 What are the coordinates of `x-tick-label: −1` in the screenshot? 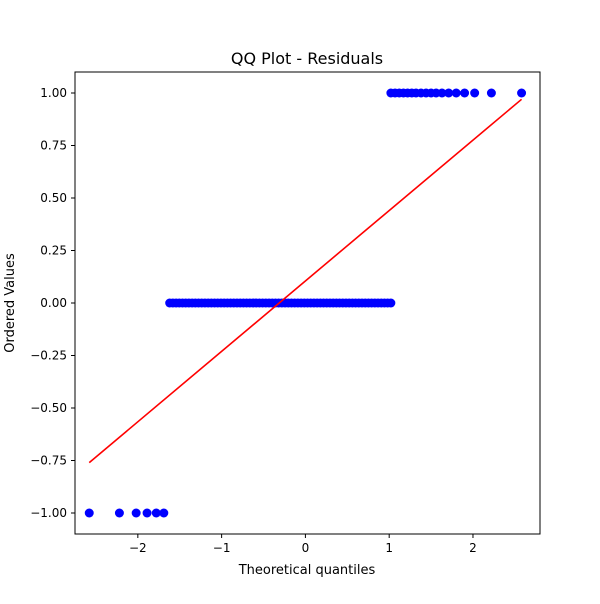 It's located at (222, 548).